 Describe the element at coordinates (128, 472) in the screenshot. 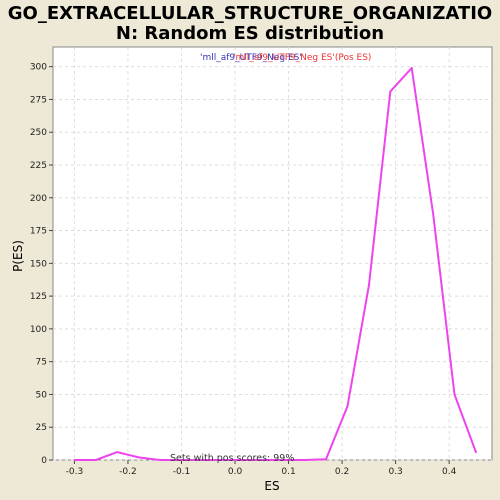

I see `x-tick-label-1: -0.2` at that location.